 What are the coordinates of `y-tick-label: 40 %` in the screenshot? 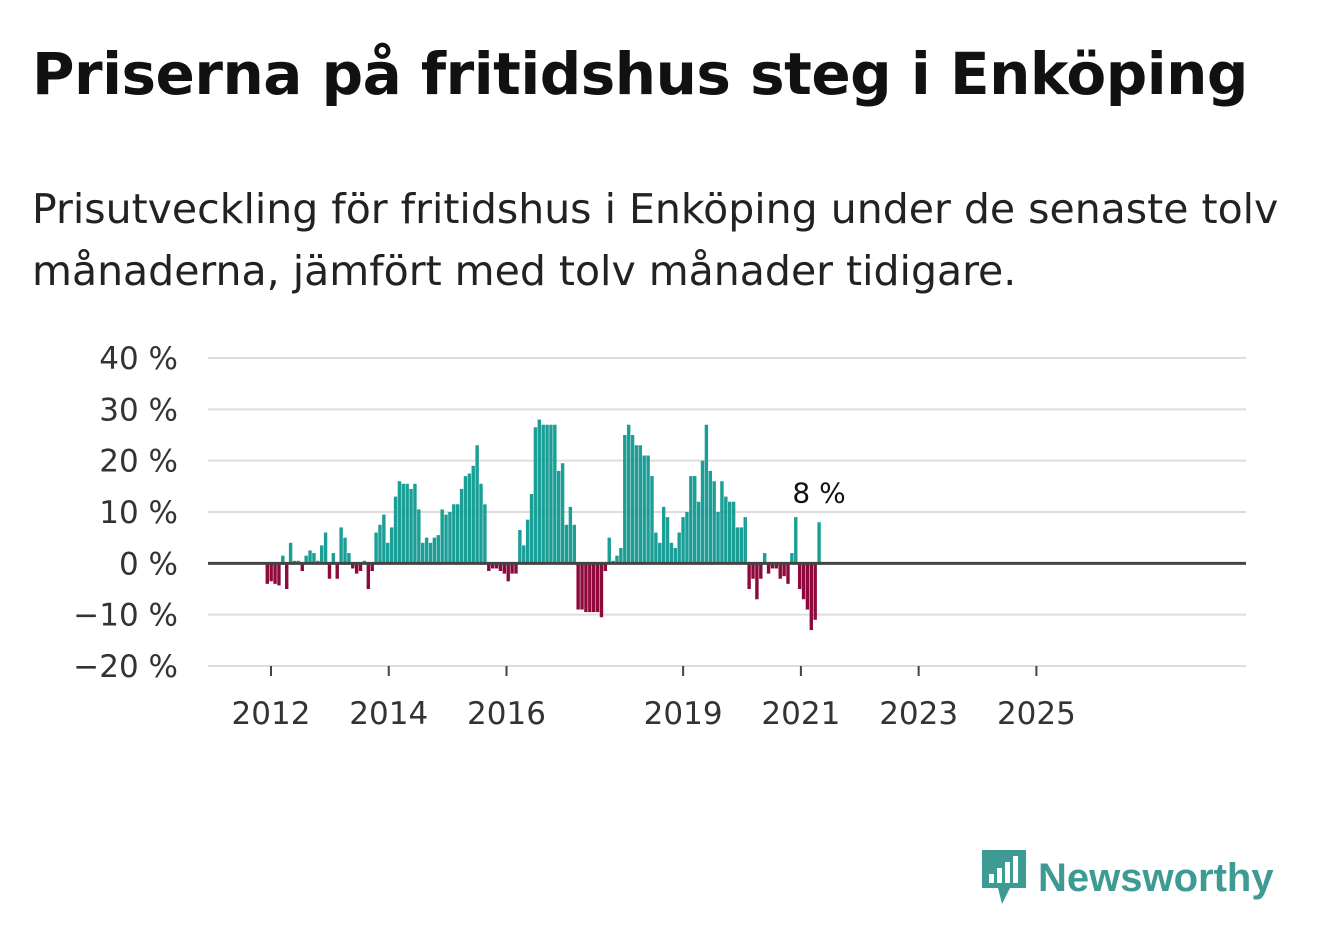 It's located at (138, 359).